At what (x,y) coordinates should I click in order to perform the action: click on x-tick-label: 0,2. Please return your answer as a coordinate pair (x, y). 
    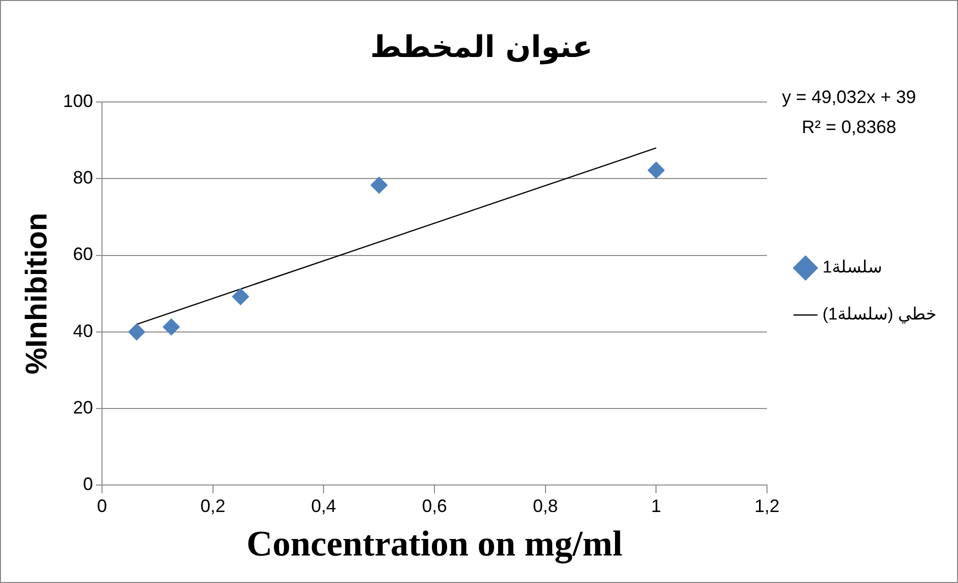
    Looking at the image, I should click on (213, 506).